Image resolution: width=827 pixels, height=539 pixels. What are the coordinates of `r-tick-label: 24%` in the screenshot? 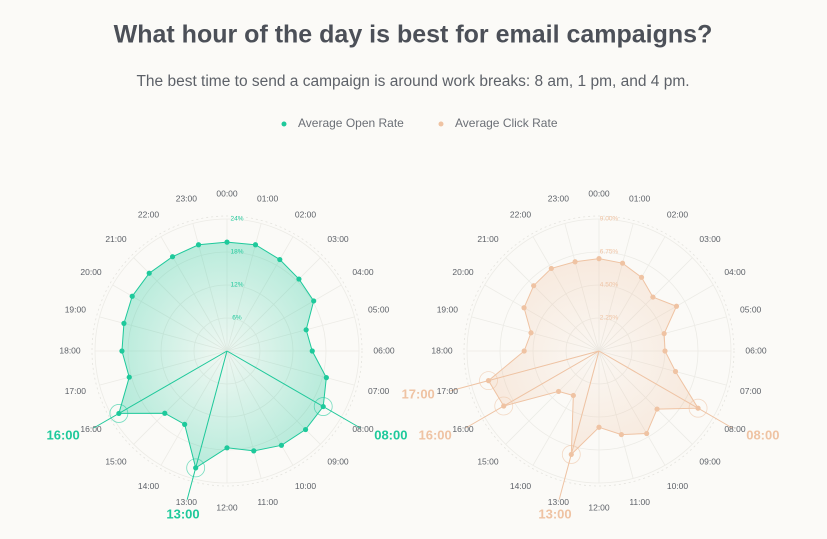 It's located at (236, 219).